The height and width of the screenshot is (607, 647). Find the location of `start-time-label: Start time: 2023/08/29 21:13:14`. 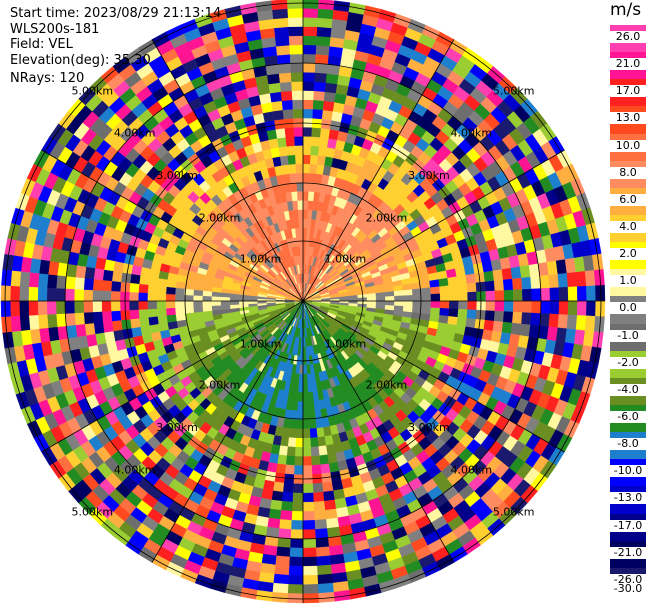

start-time-label: Start time: 2023/08/29 21:13:14 is located at coordinates (116, 13).